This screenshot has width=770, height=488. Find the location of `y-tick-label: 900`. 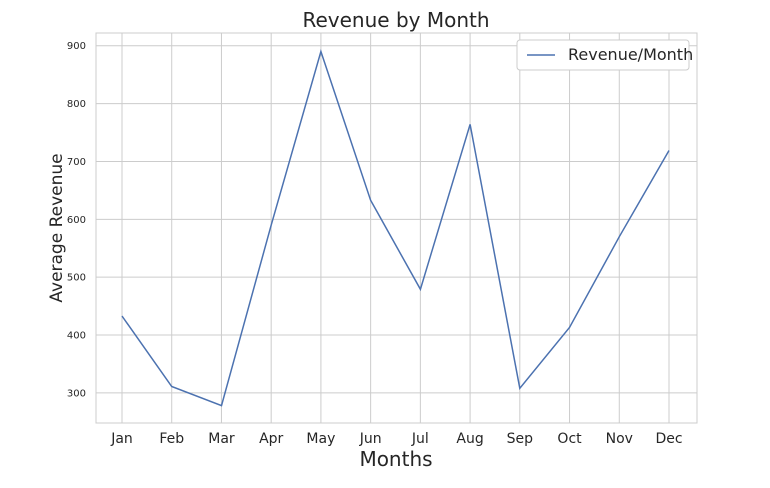

y-tick-label: 900 is located at coordinates (76, 46).